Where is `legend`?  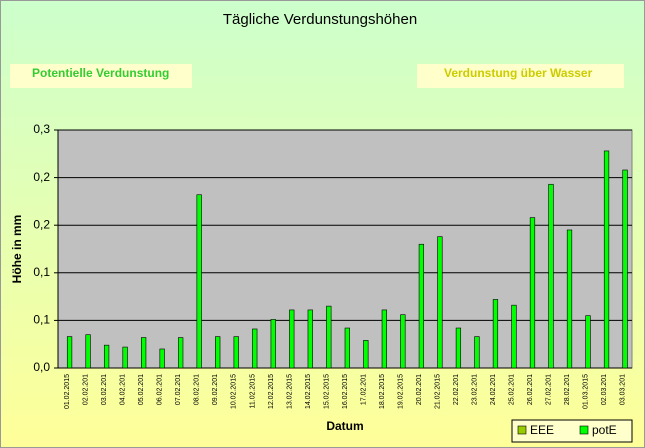 legend is located at coordinates (572, 431).